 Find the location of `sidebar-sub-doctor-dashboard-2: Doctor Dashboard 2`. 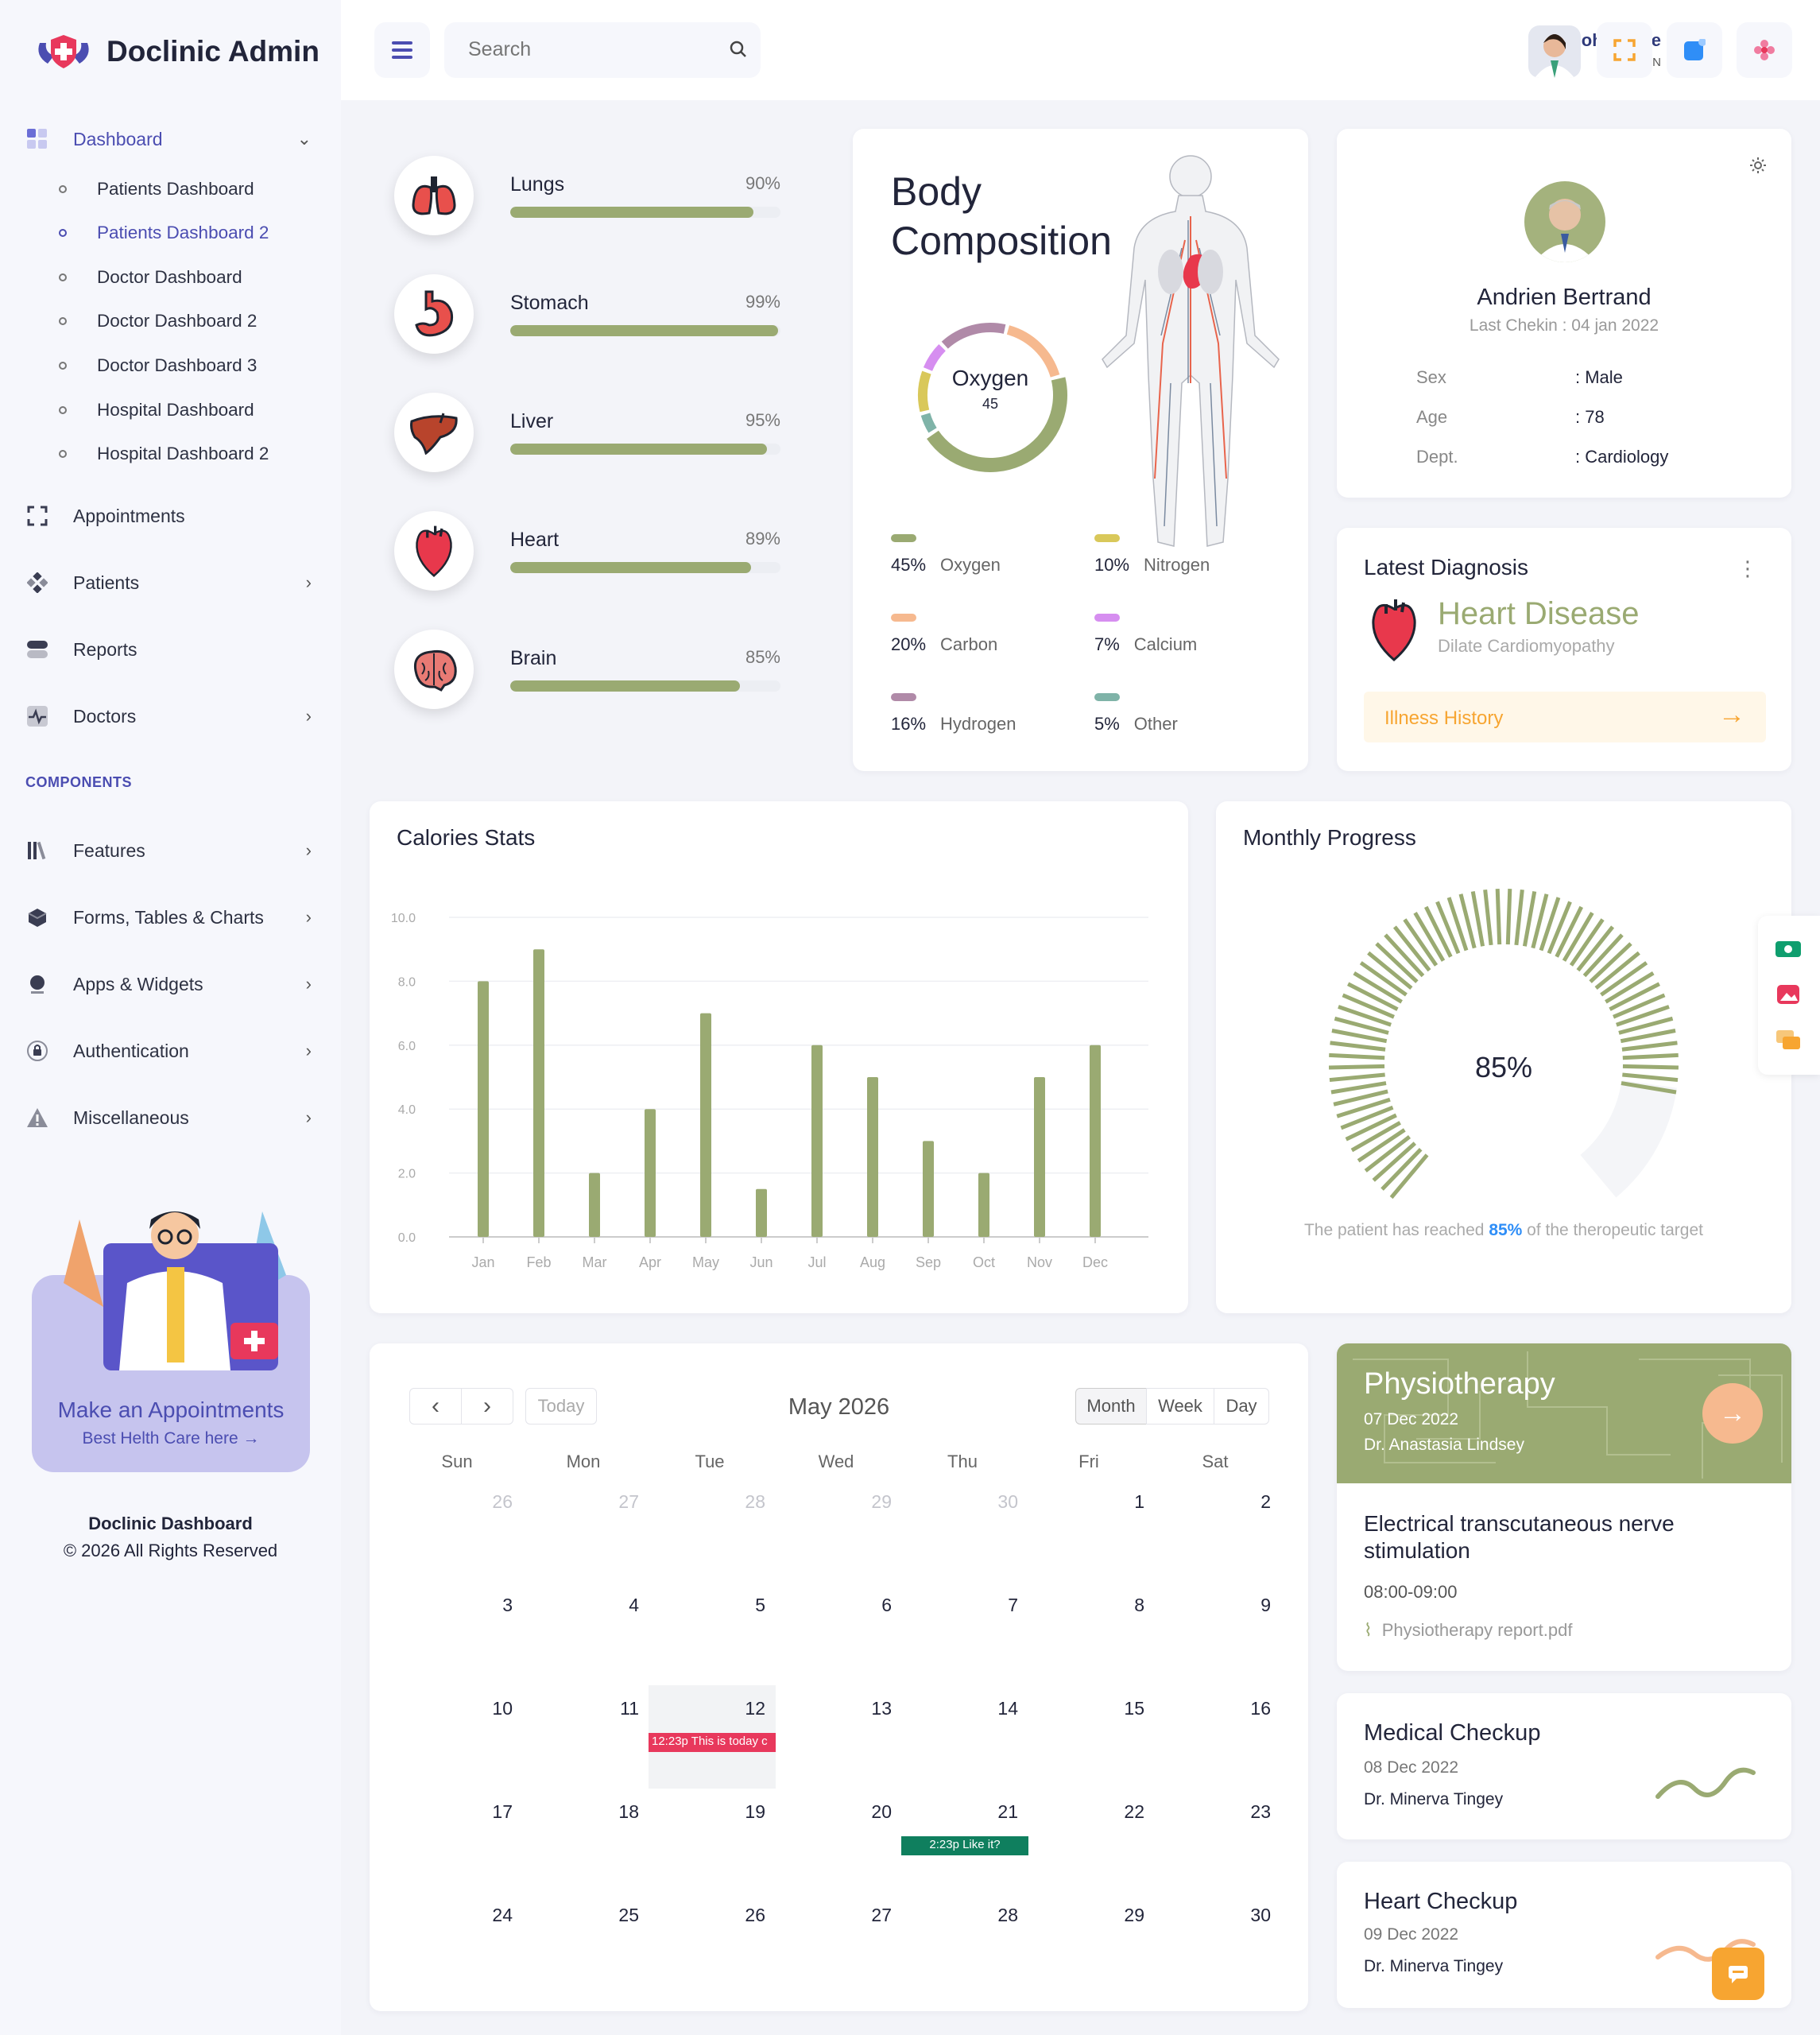

sidebar-sub-doctor-dashboard-2: Doctor Dashboard 2 is located at coordinates (158, 321).